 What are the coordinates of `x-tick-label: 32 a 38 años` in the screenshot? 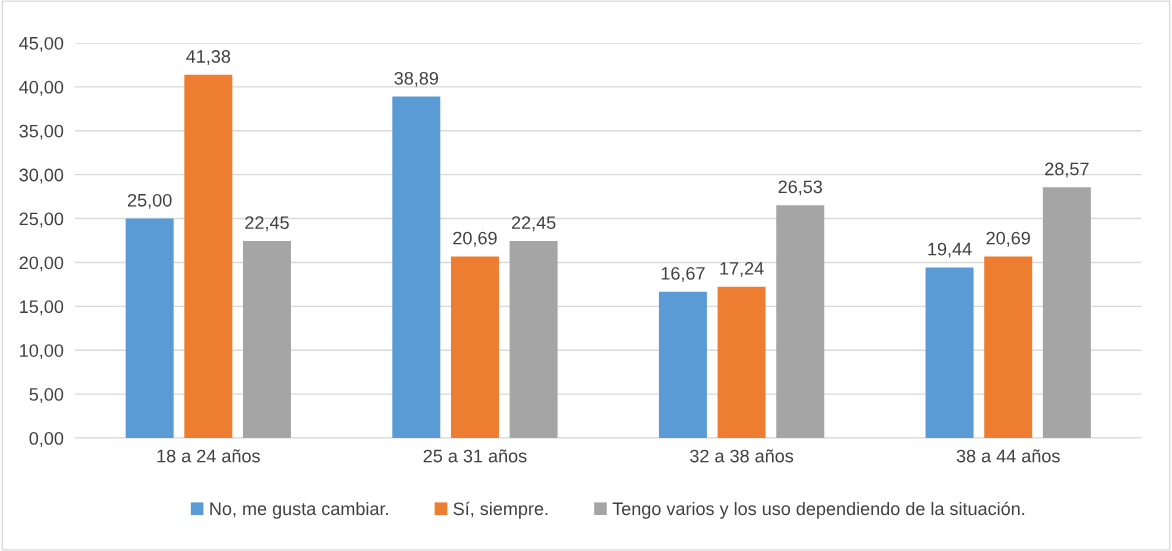 It's located at (742, 456).